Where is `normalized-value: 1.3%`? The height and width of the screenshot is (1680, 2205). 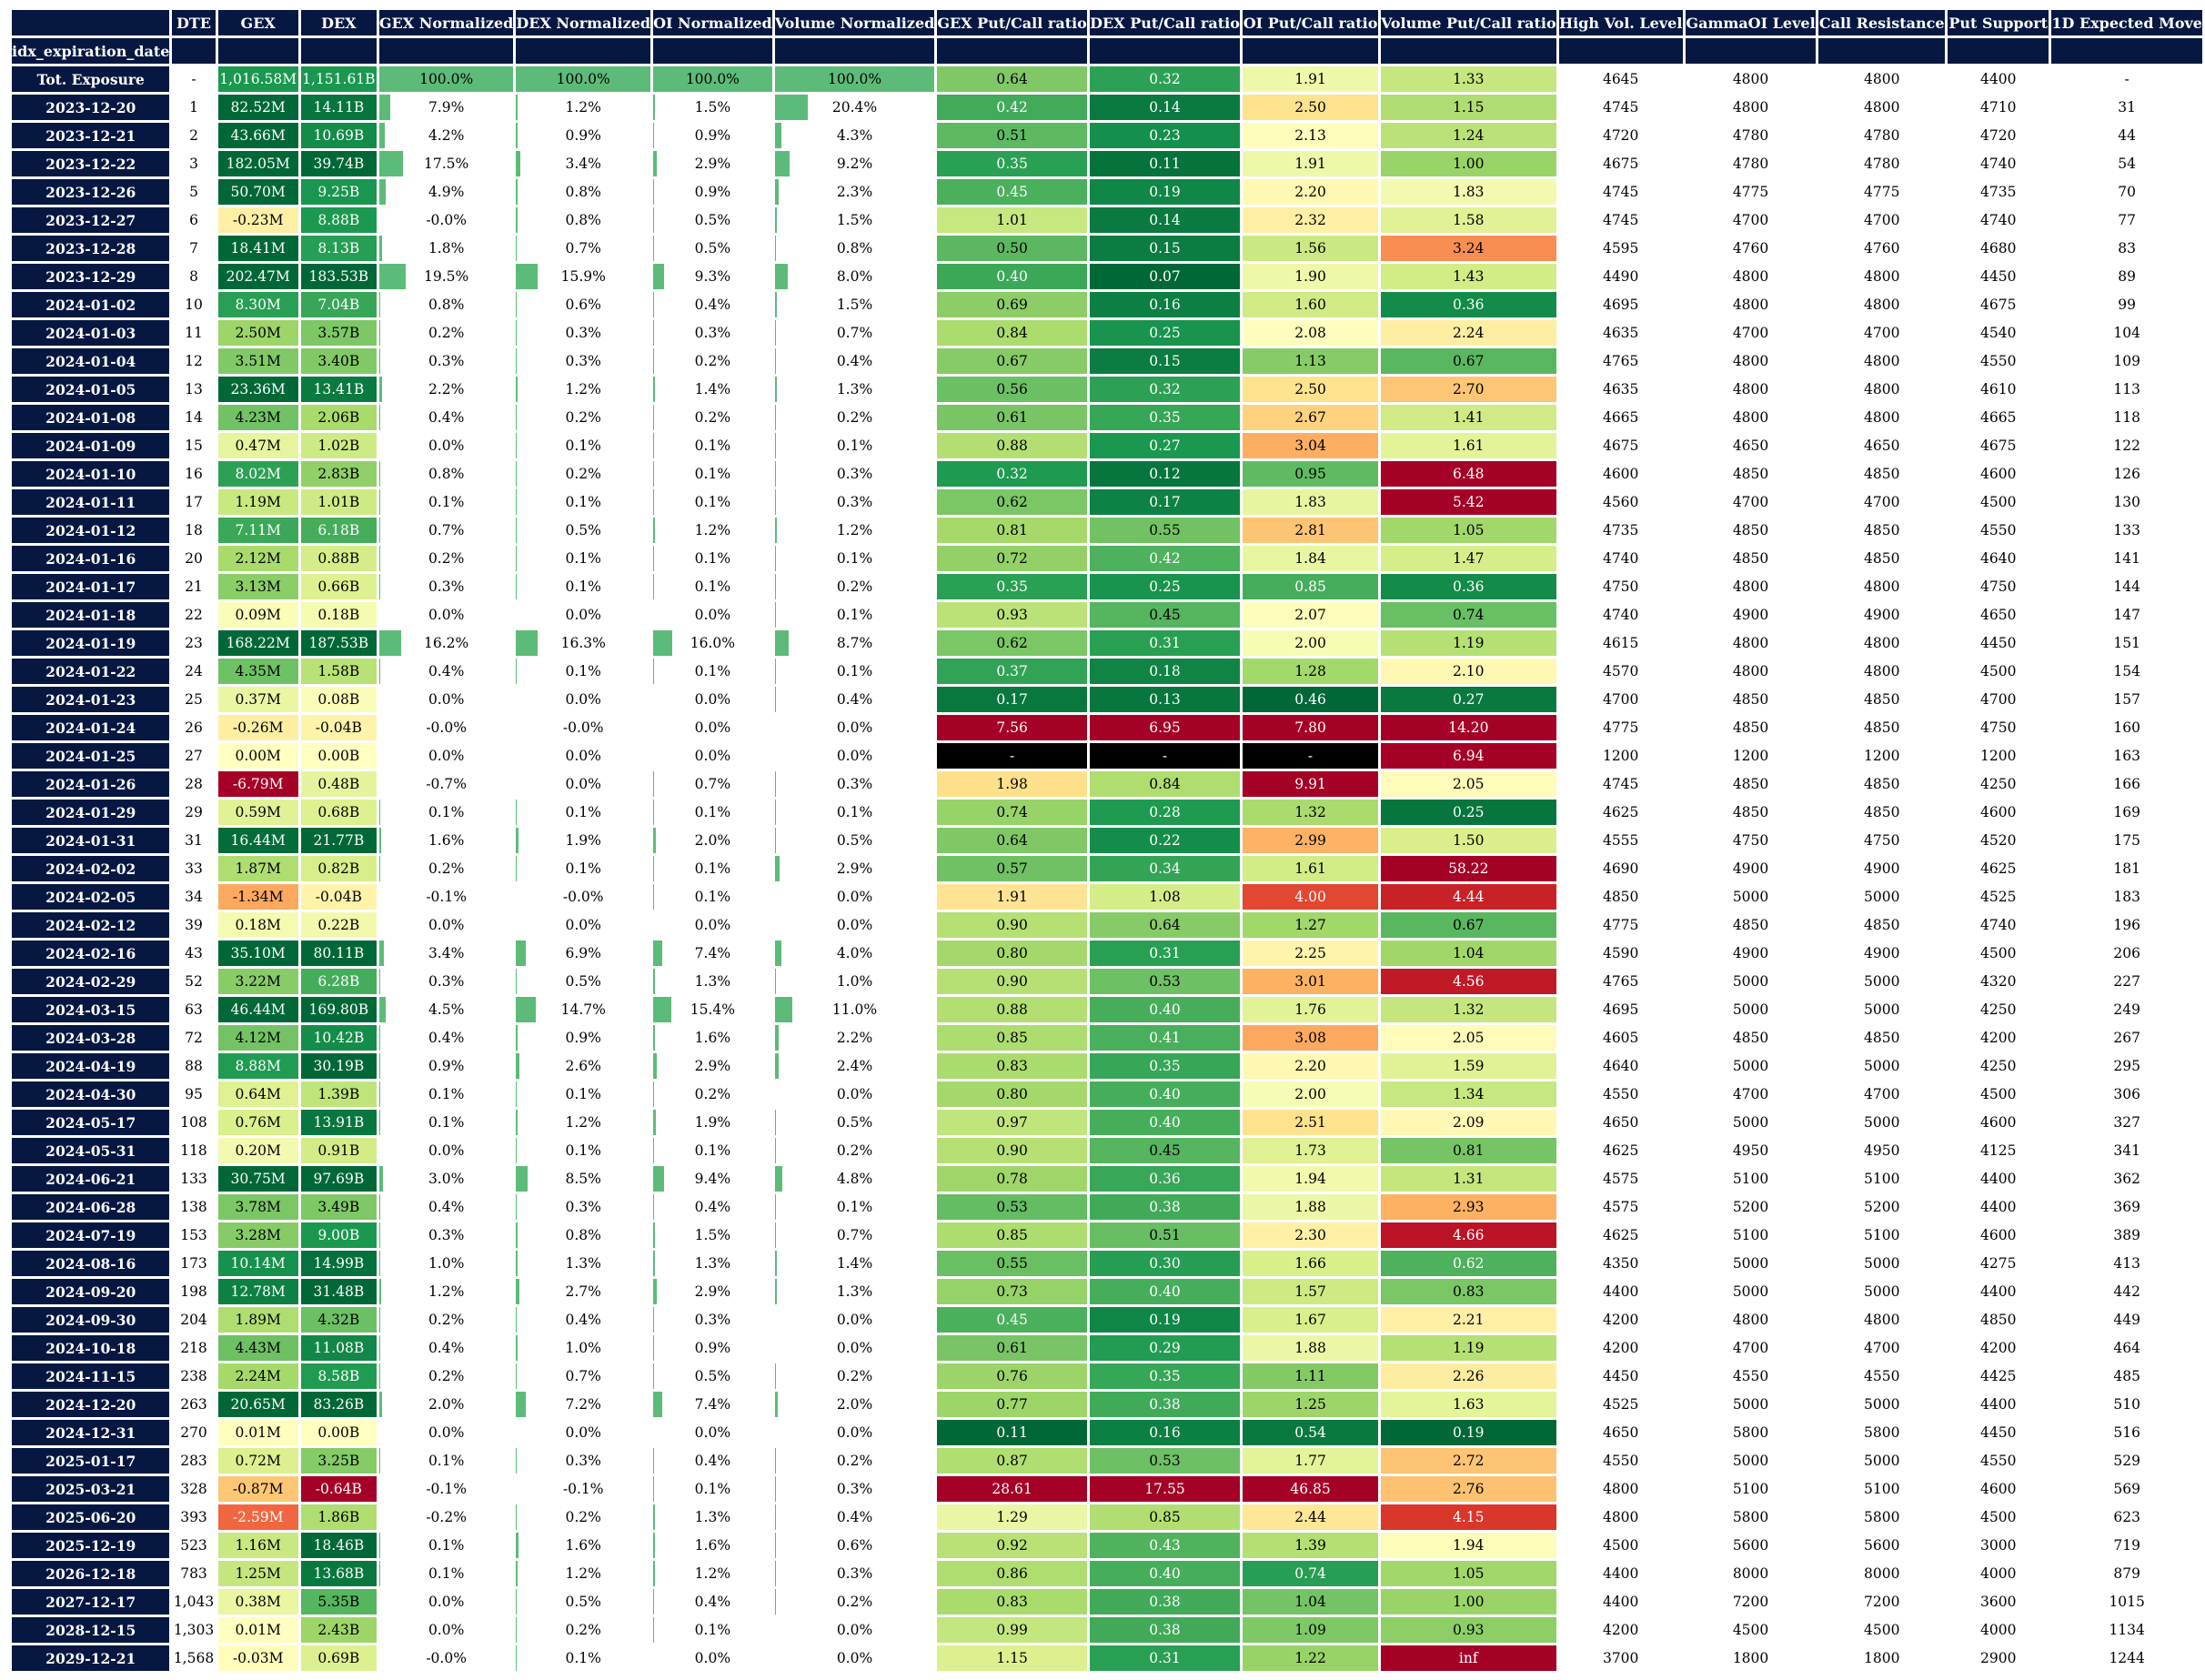 normalized-value: 1.3% is located at coordinates (712, 1264).